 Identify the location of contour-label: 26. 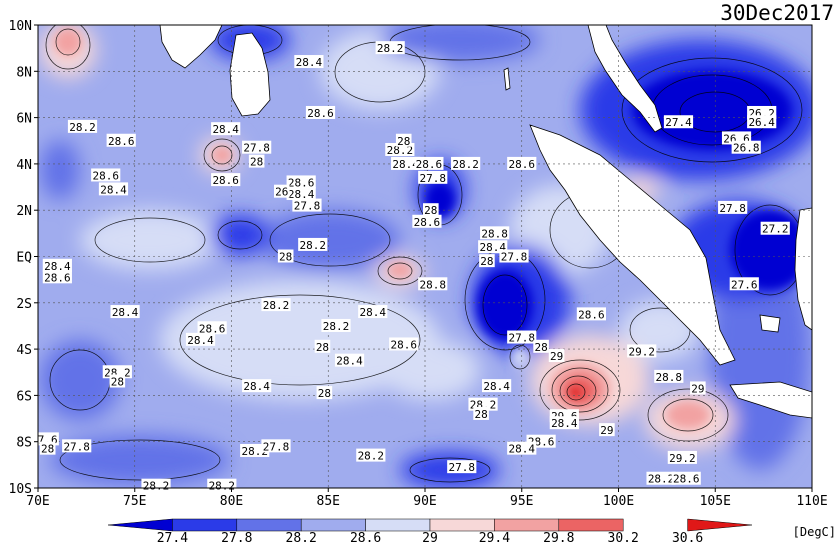
(281, 192).